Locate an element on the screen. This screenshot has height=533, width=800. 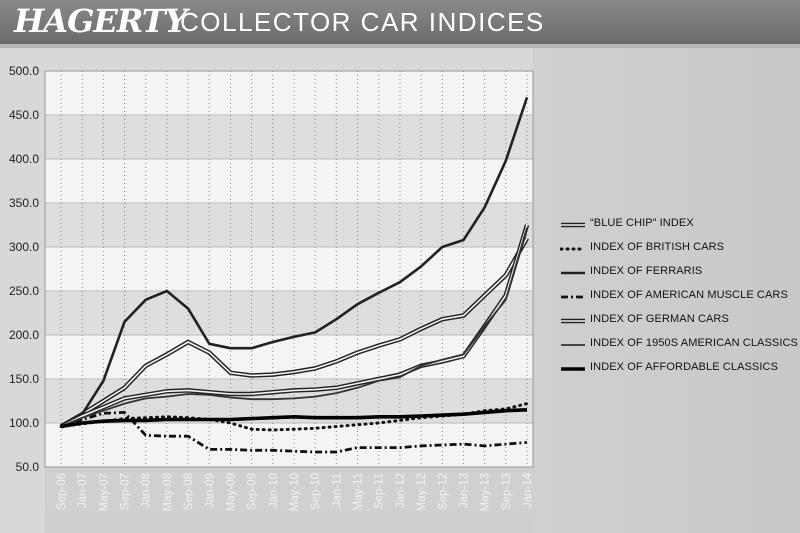
x-tick-label: Sep-09 is located at coordinates (253, 491).